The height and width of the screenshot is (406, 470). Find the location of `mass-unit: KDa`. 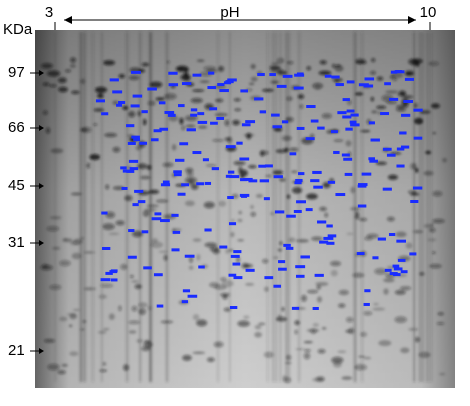

mass-unit: KDa is located at coordinates (18, 29).